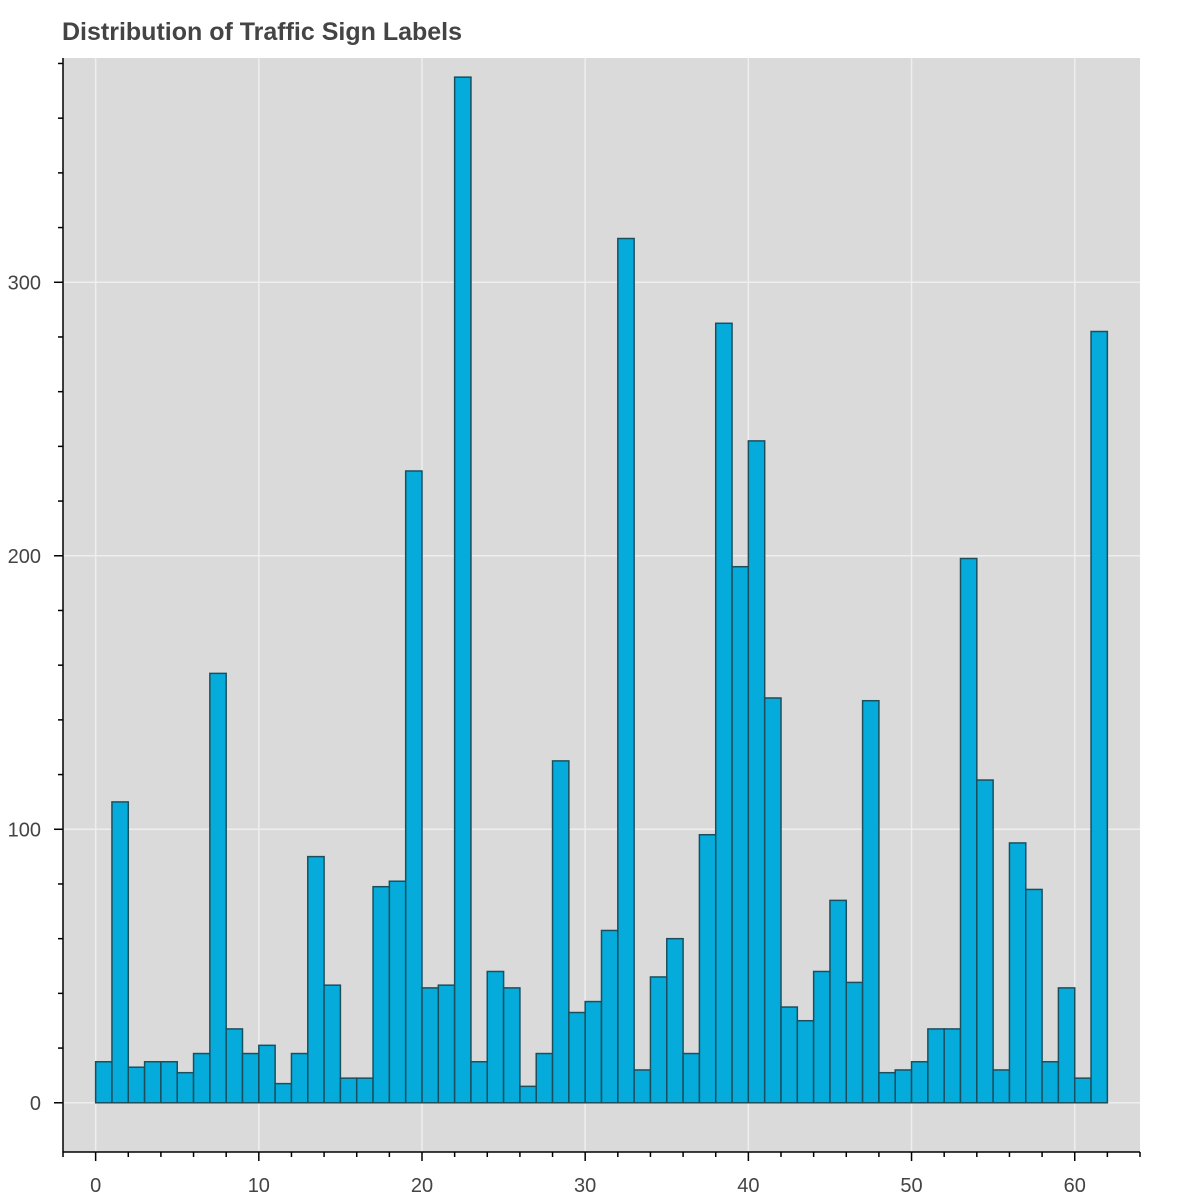 Image resolution: width=1200 pixels, height=1200 pixels. Describe the element at coordinates (1075, 1186) in the screenshot. I see `x-tick-label: 60` at that location.